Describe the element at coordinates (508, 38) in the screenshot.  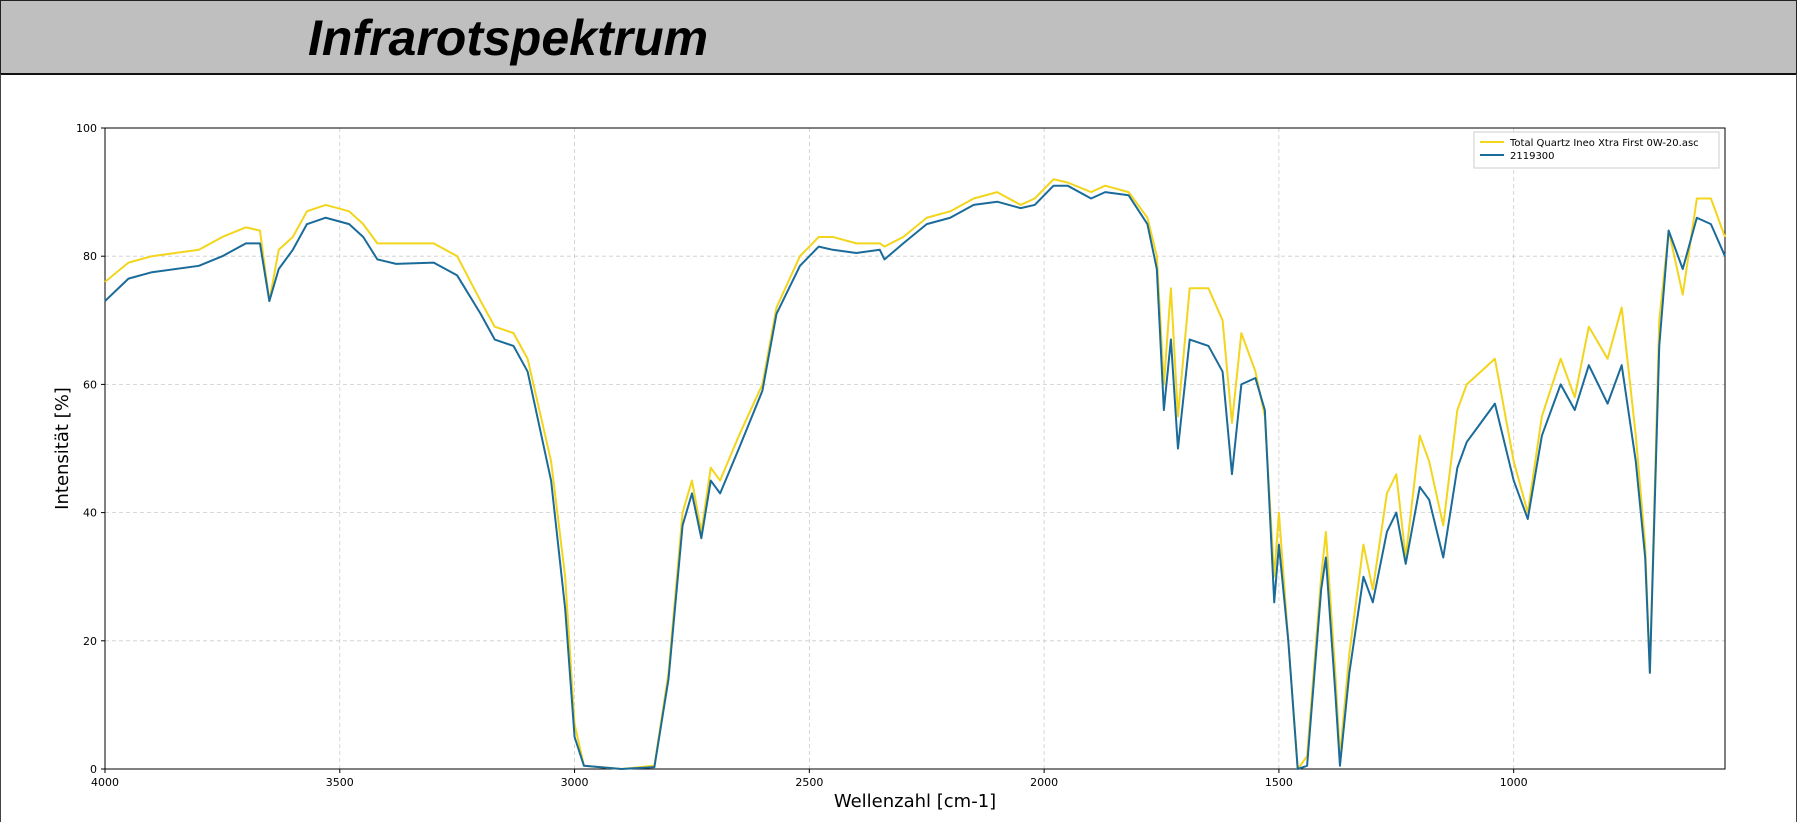
I see `page-title: Infrarotspektrum` at that location.